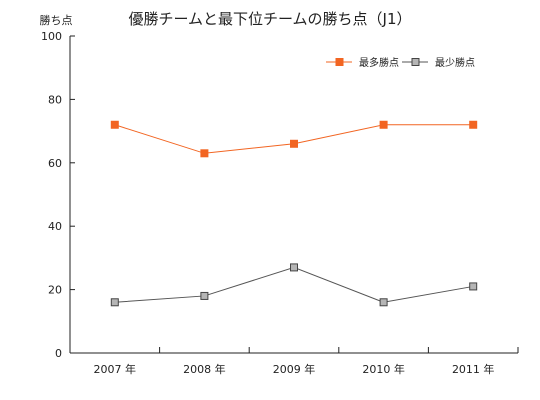  I want to click on y-tick-label: 0, so click(58, 353).